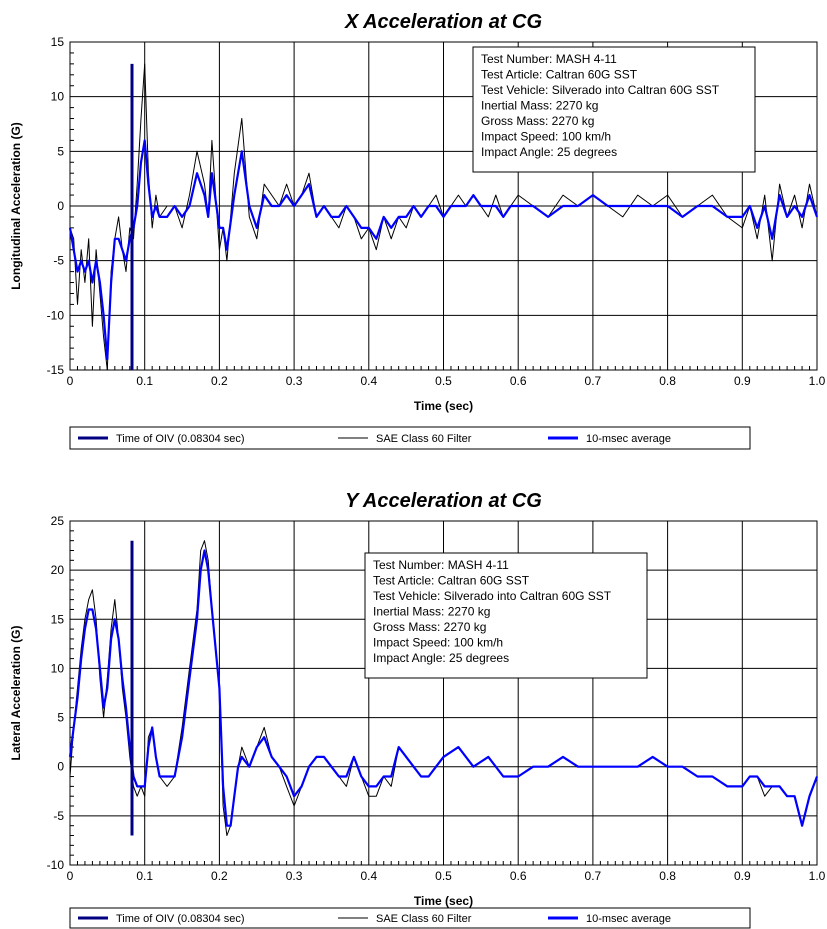 The height and width of the screenshot is (929, 827). What do you see at coordinates (58, 521) in the screenshot?
I see `y-tick-label: 25` at bounding box center [58, 521].